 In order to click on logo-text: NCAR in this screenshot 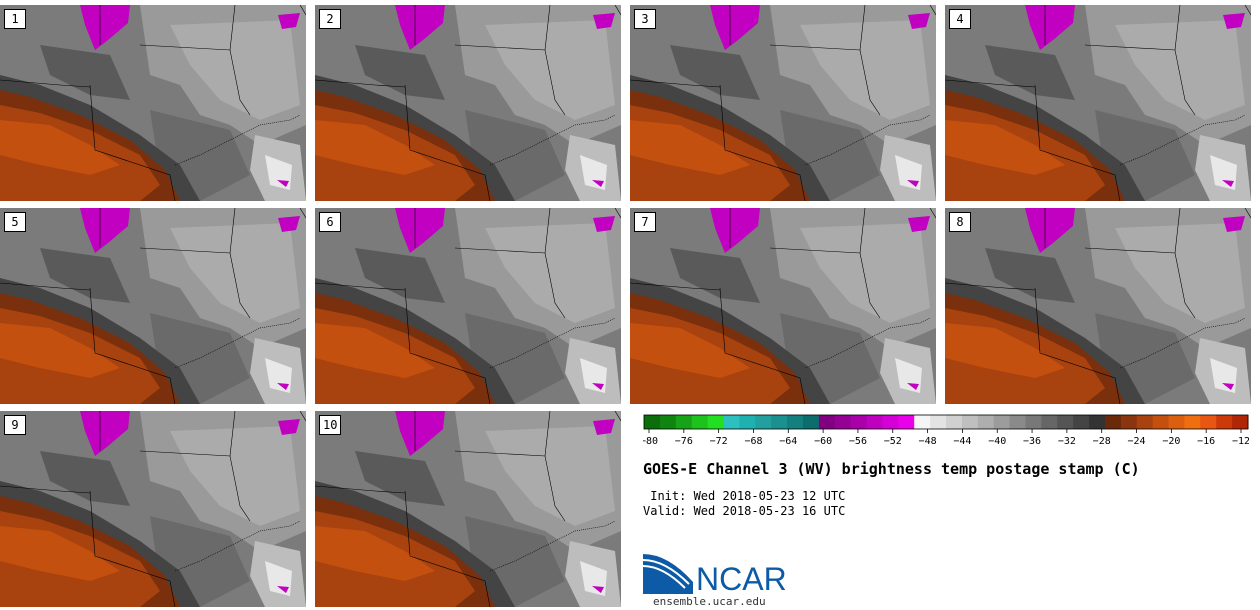, I will do `click(741, 579)`.